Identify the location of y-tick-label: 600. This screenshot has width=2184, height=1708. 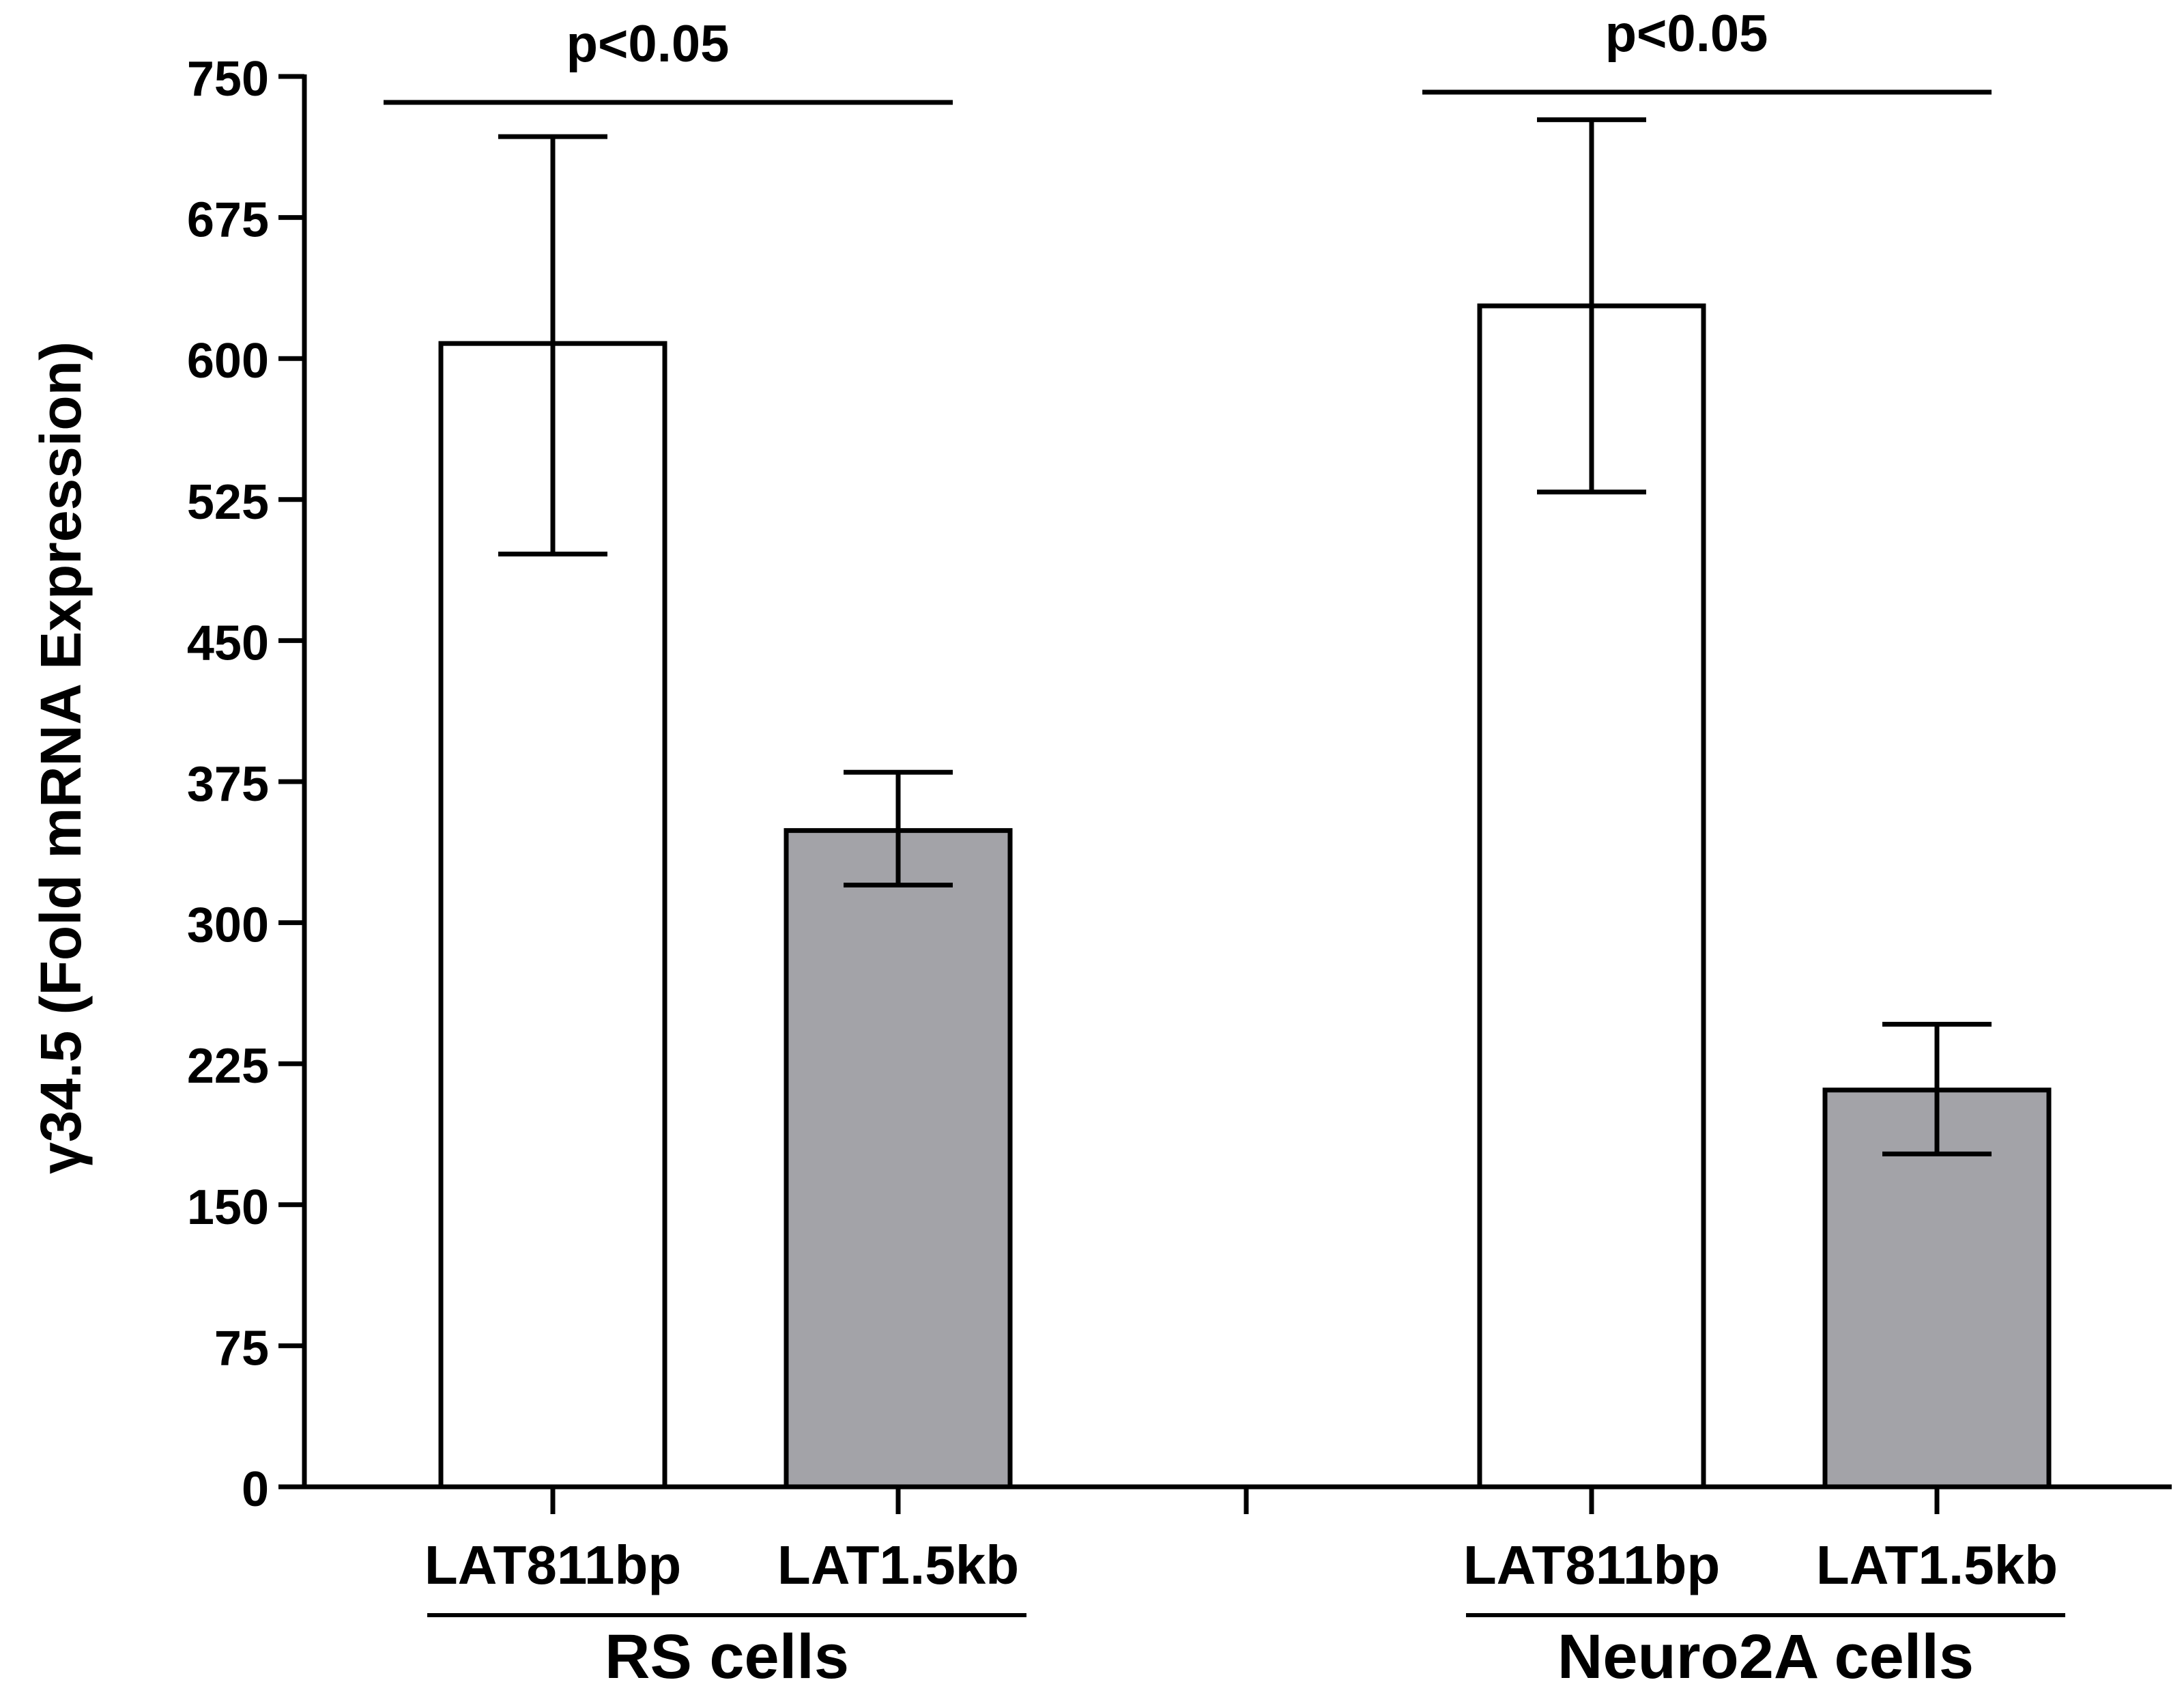
(228, 361).